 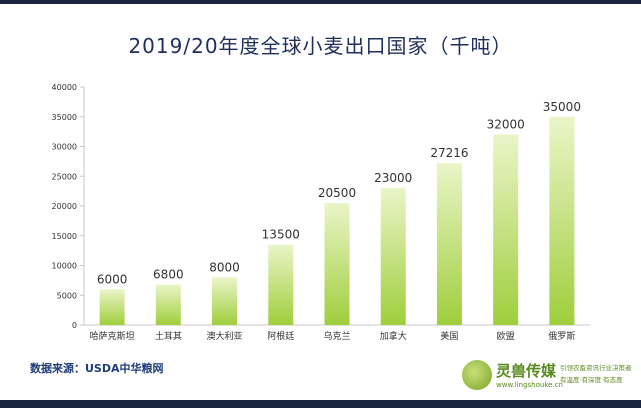 I want to click on y-tick-label: 10000, so click(x=64, y=266).